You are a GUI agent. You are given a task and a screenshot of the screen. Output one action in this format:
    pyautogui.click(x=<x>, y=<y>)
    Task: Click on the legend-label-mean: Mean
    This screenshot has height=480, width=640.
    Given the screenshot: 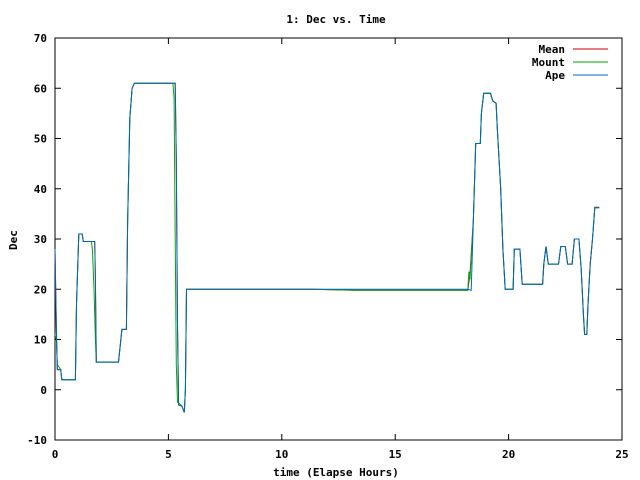 What is the action you would take?
    pyautogui.click(x=552, y=49)
    